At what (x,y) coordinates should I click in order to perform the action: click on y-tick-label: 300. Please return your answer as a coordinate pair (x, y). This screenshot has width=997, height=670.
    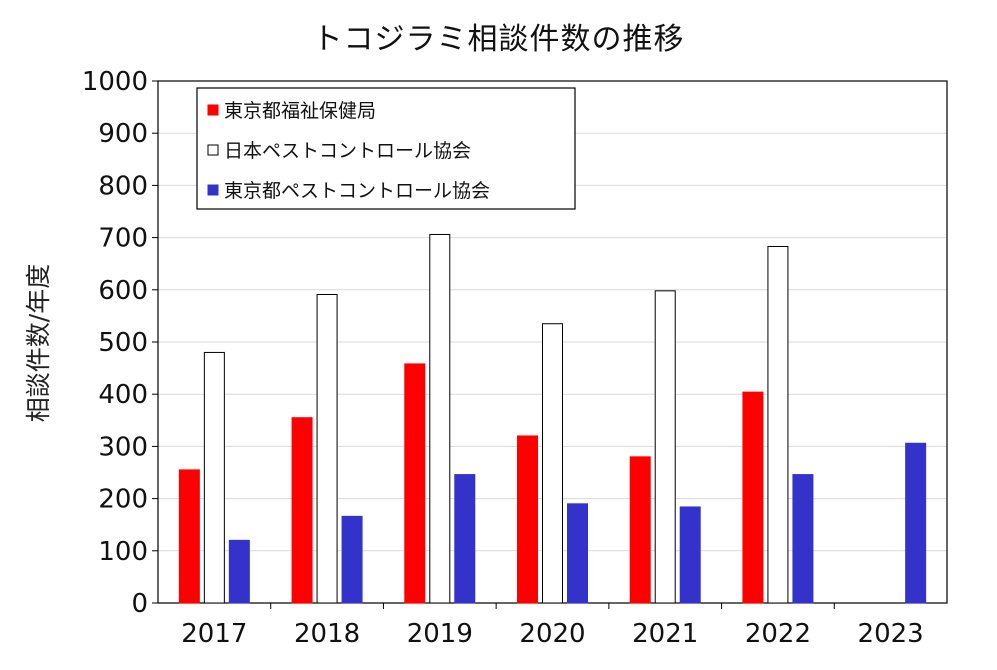
    Looking at the image, I should click on (123, 447).